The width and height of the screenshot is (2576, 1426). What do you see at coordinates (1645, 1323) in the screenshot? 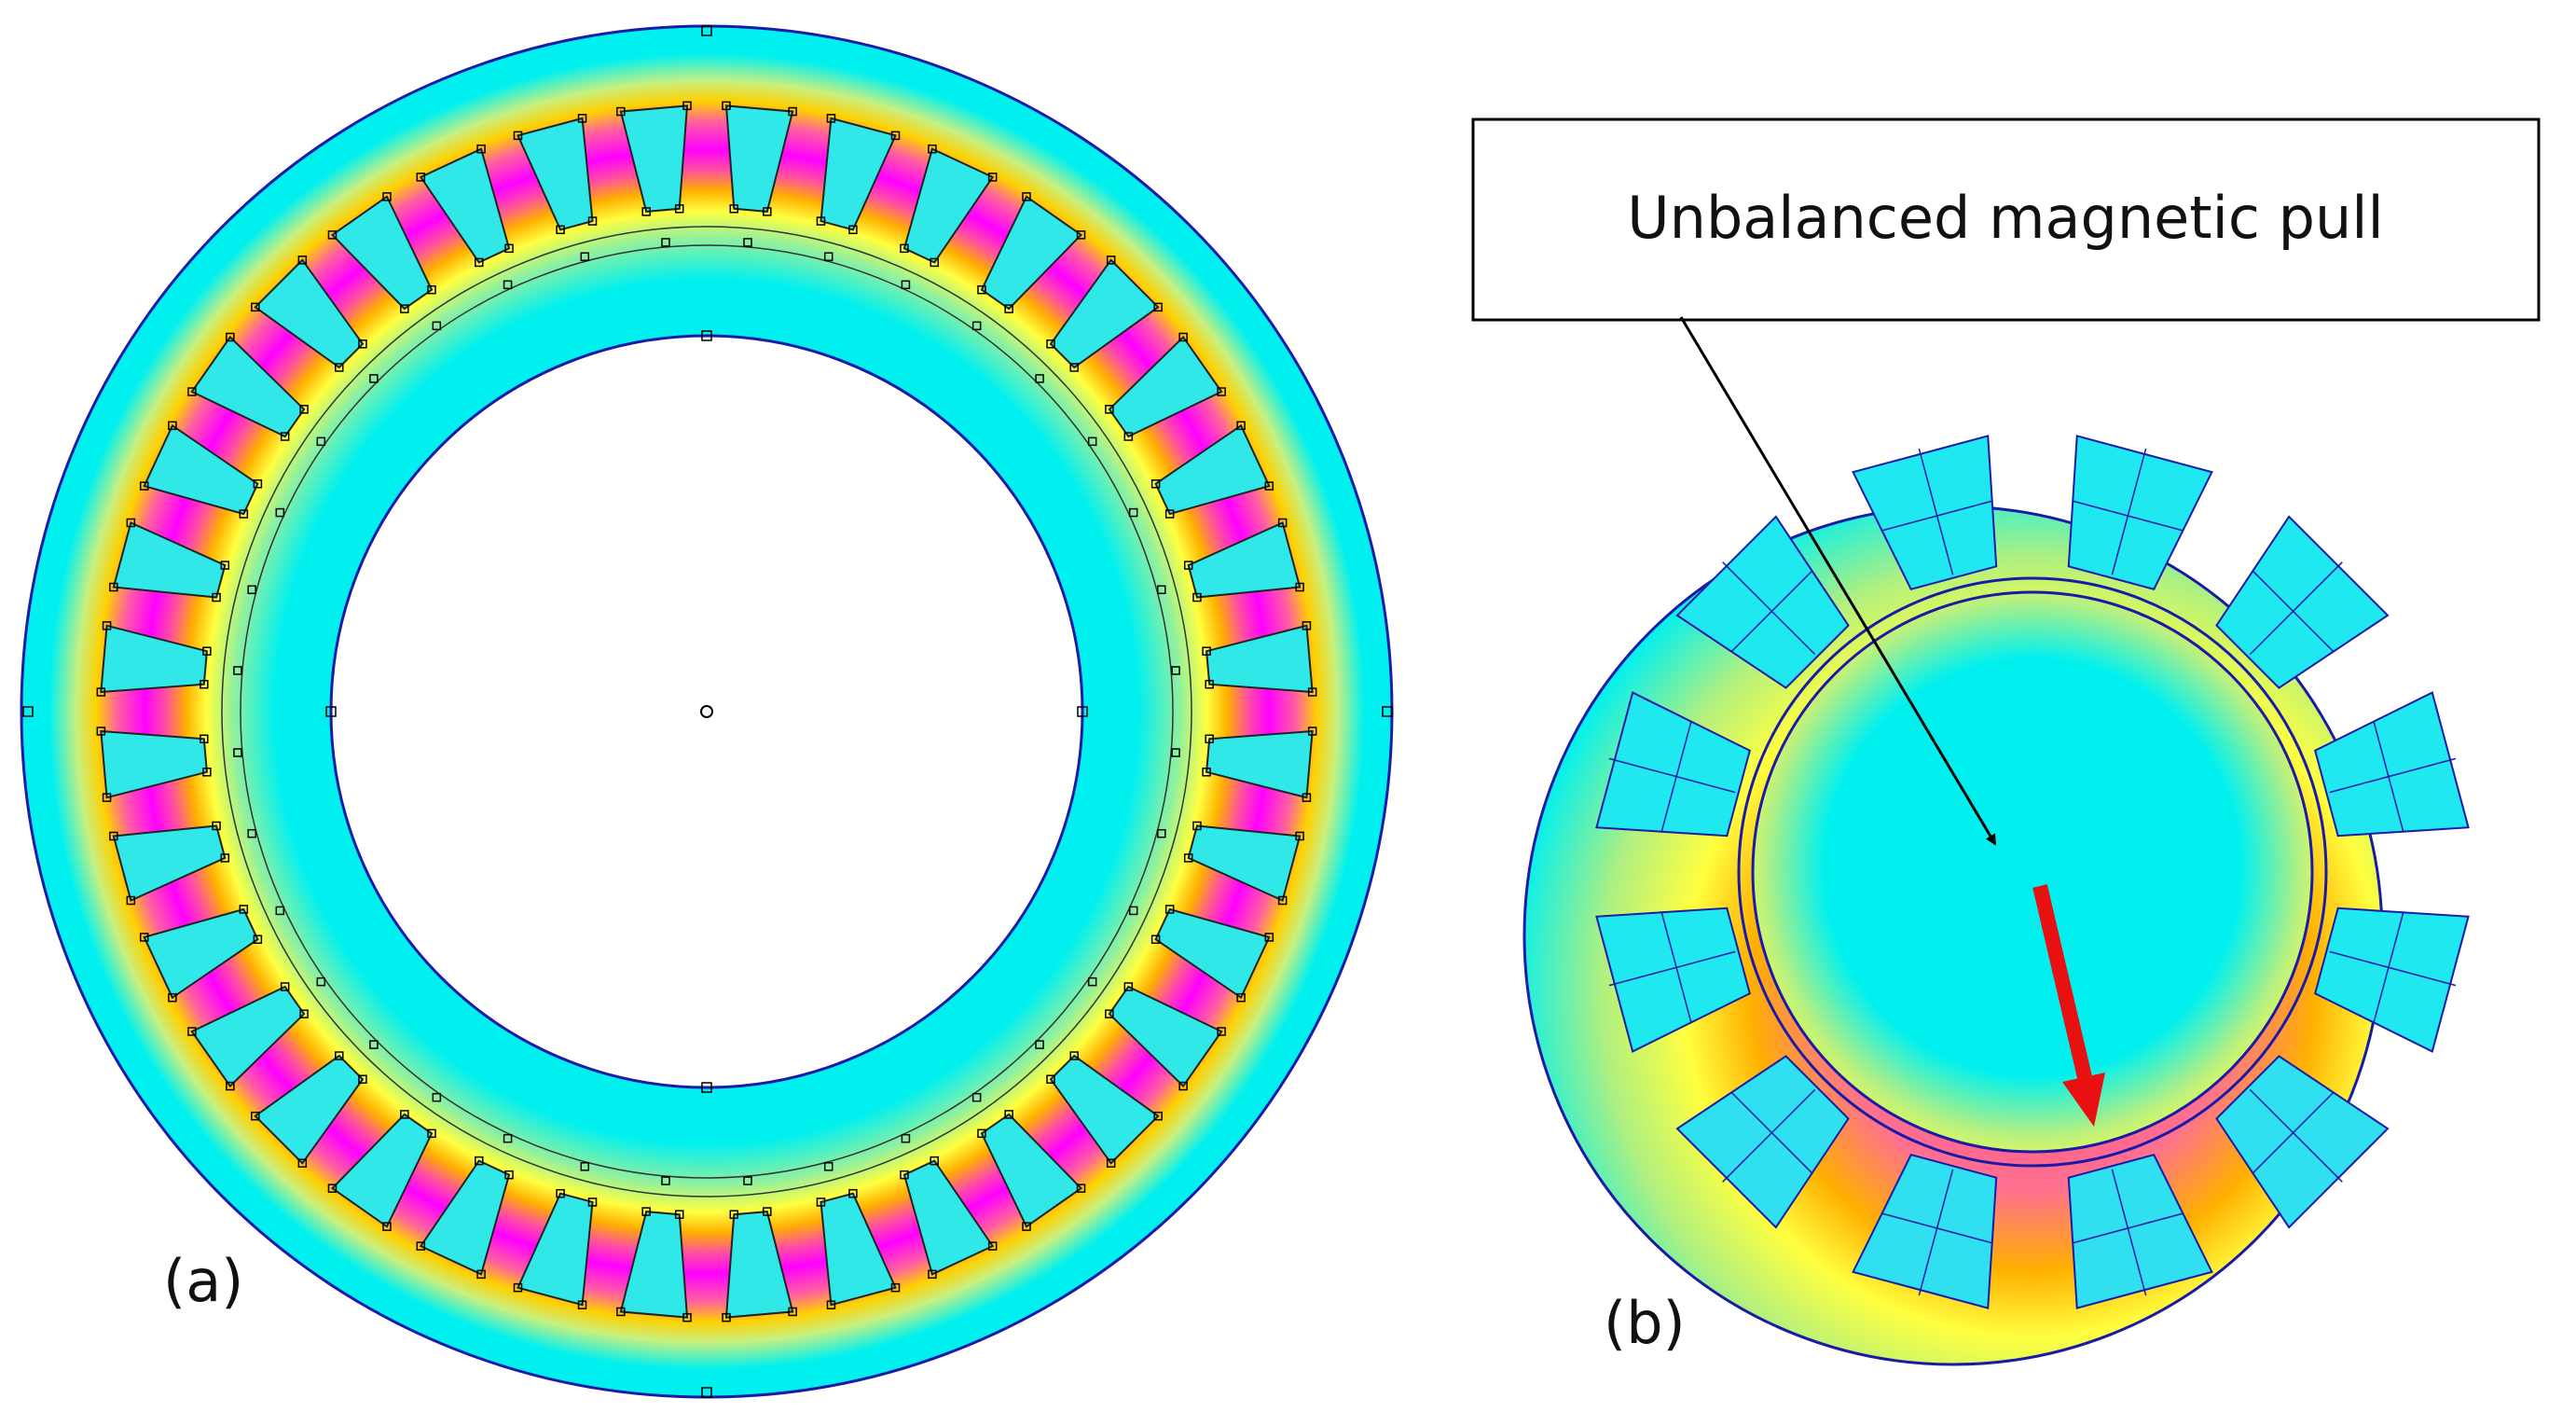
I see `panel-label-b: (b)` at bounding box center [1645, 1323].